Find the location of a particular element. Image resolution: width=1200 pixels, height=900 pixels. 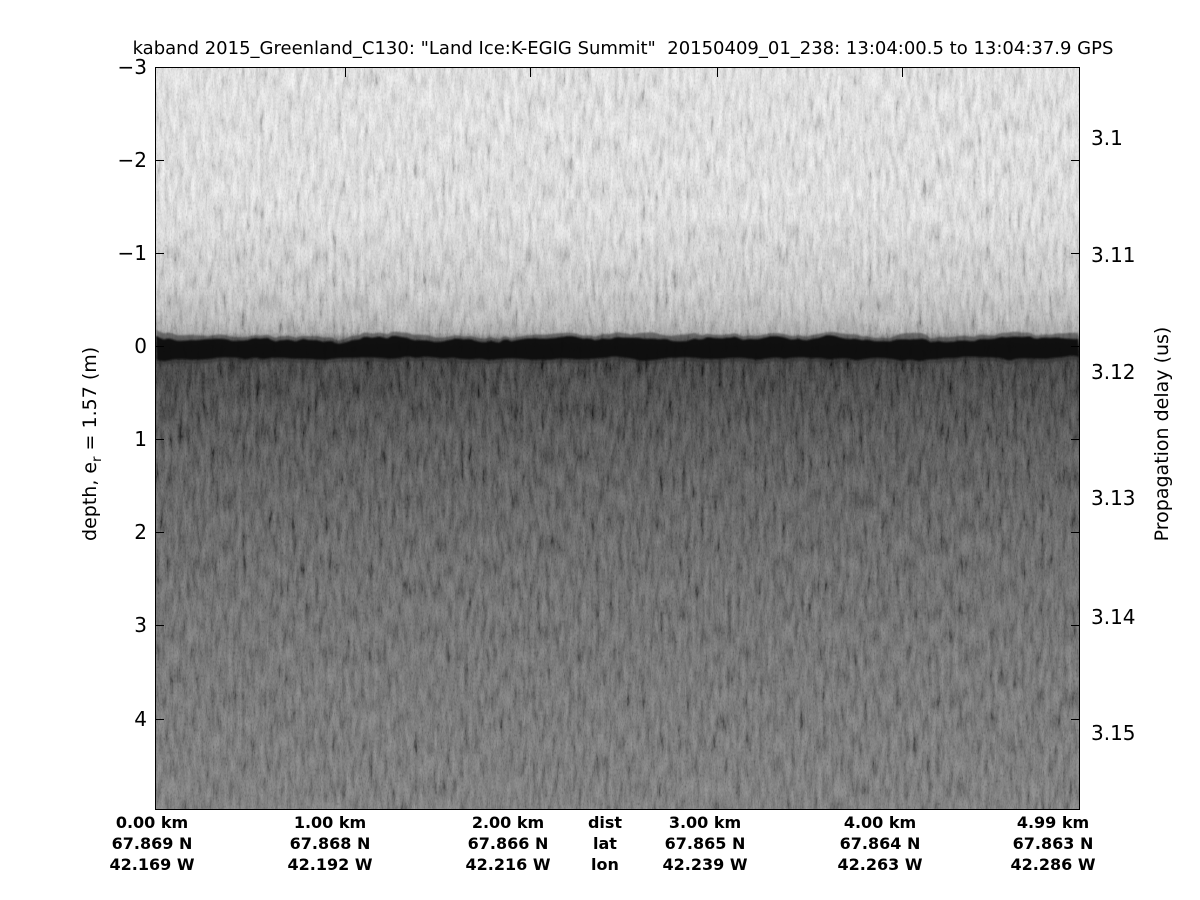

latitude-label: 67.865 N is located at coordinates (705, 843).